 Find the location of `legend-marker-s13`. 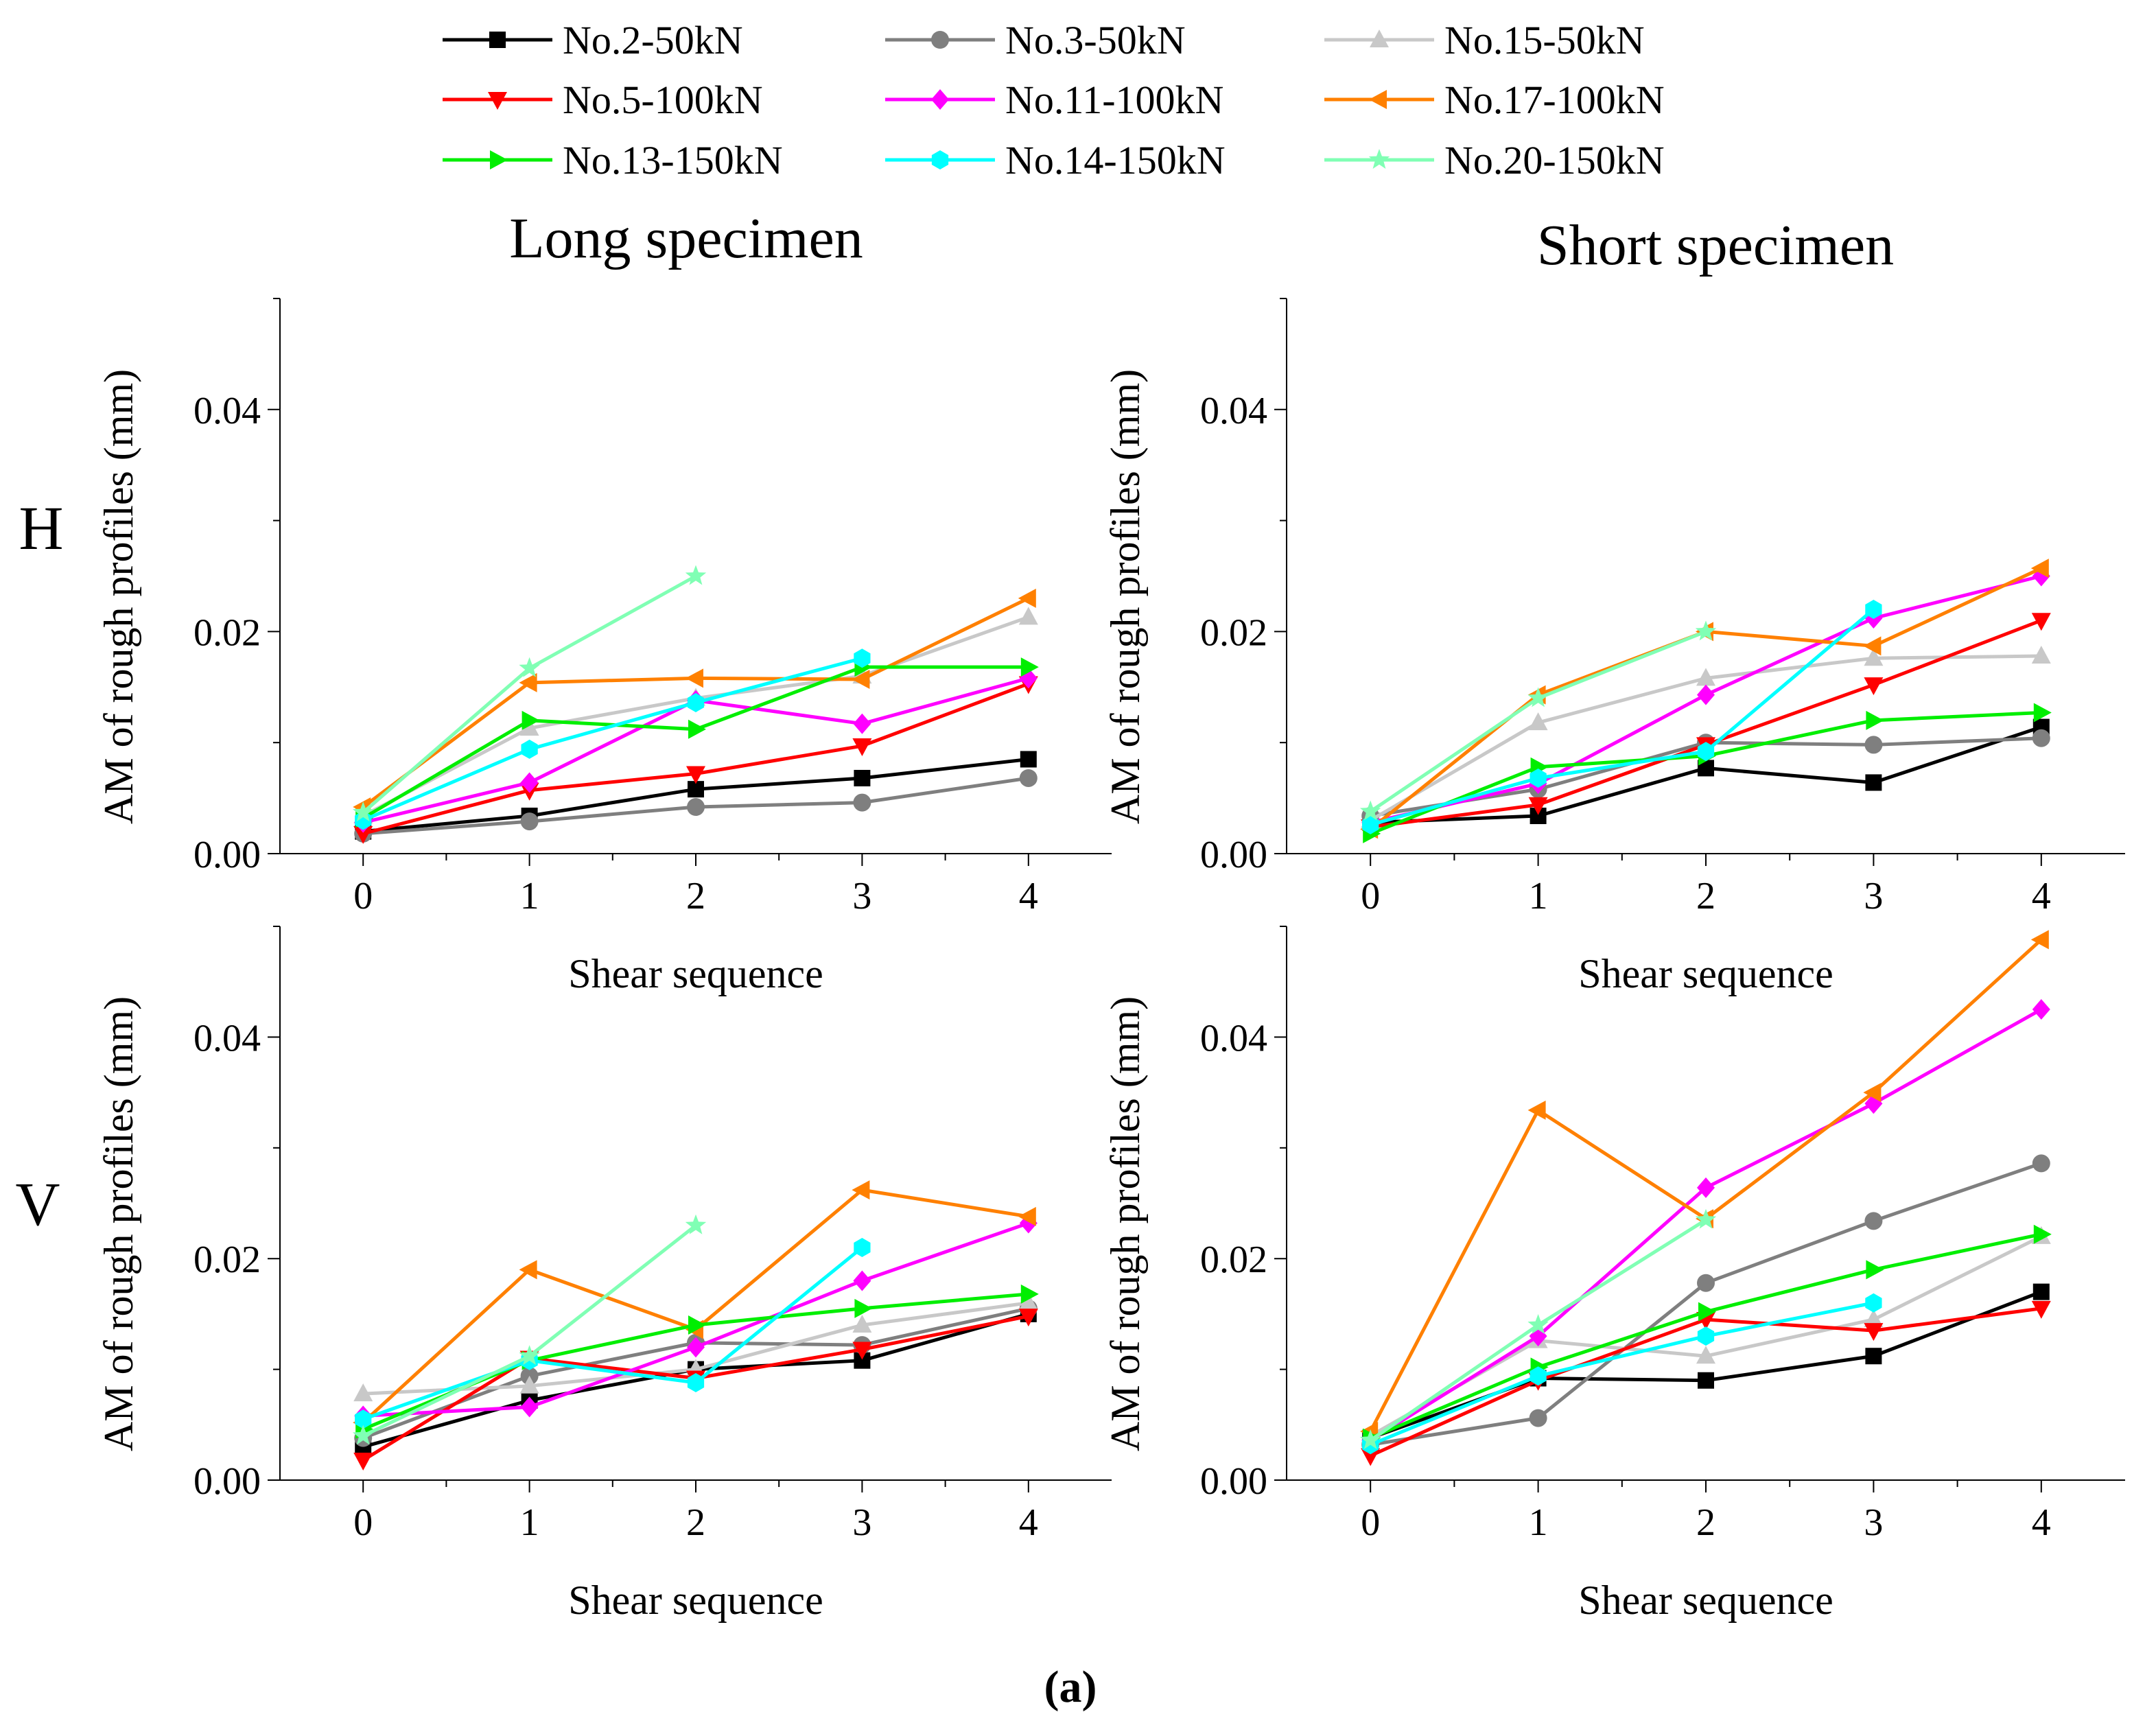

legend-marker-s13 is located at coordinates (499, 159).